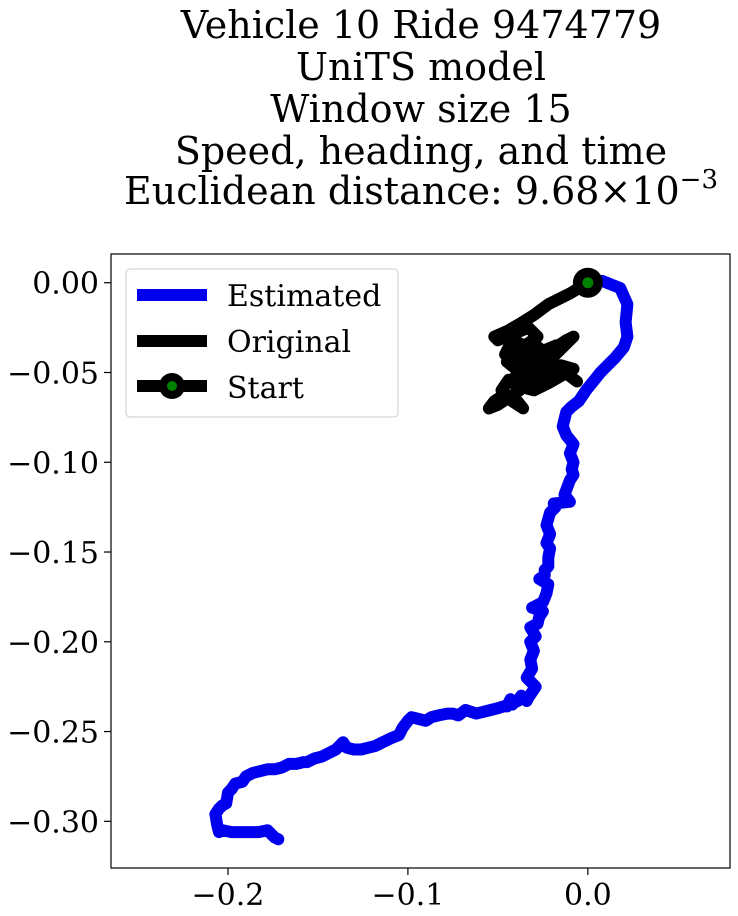  Describe the element at coordinates (420, 25) in the screenshot. I see `title-line-1: Vehicle 10 Ride 9474779` at that location.